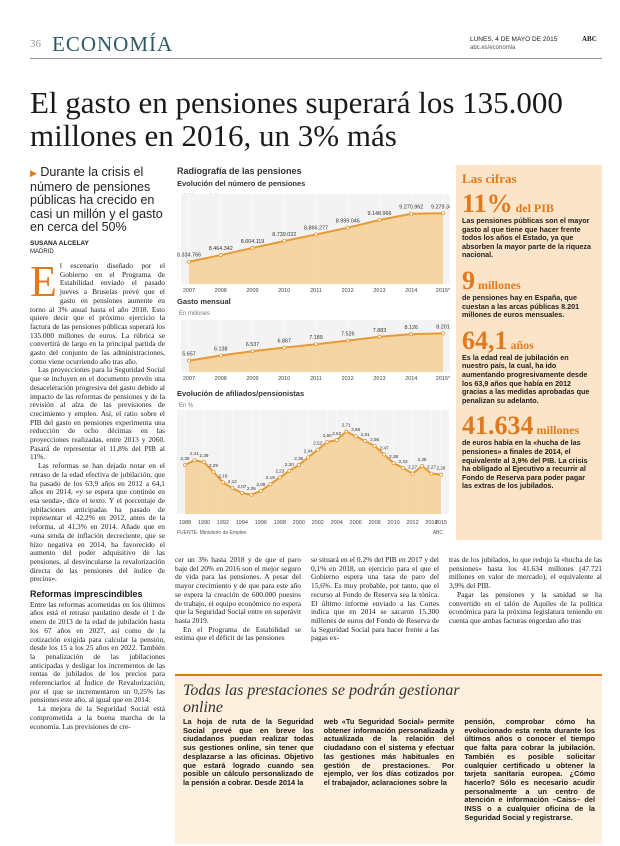 Image resolution: width=620 pixels, height=846 pixels. What do you see at coordinates (42, 252) in the screenshot?
I see `place: MADRID` at bounding box center [42, 252].